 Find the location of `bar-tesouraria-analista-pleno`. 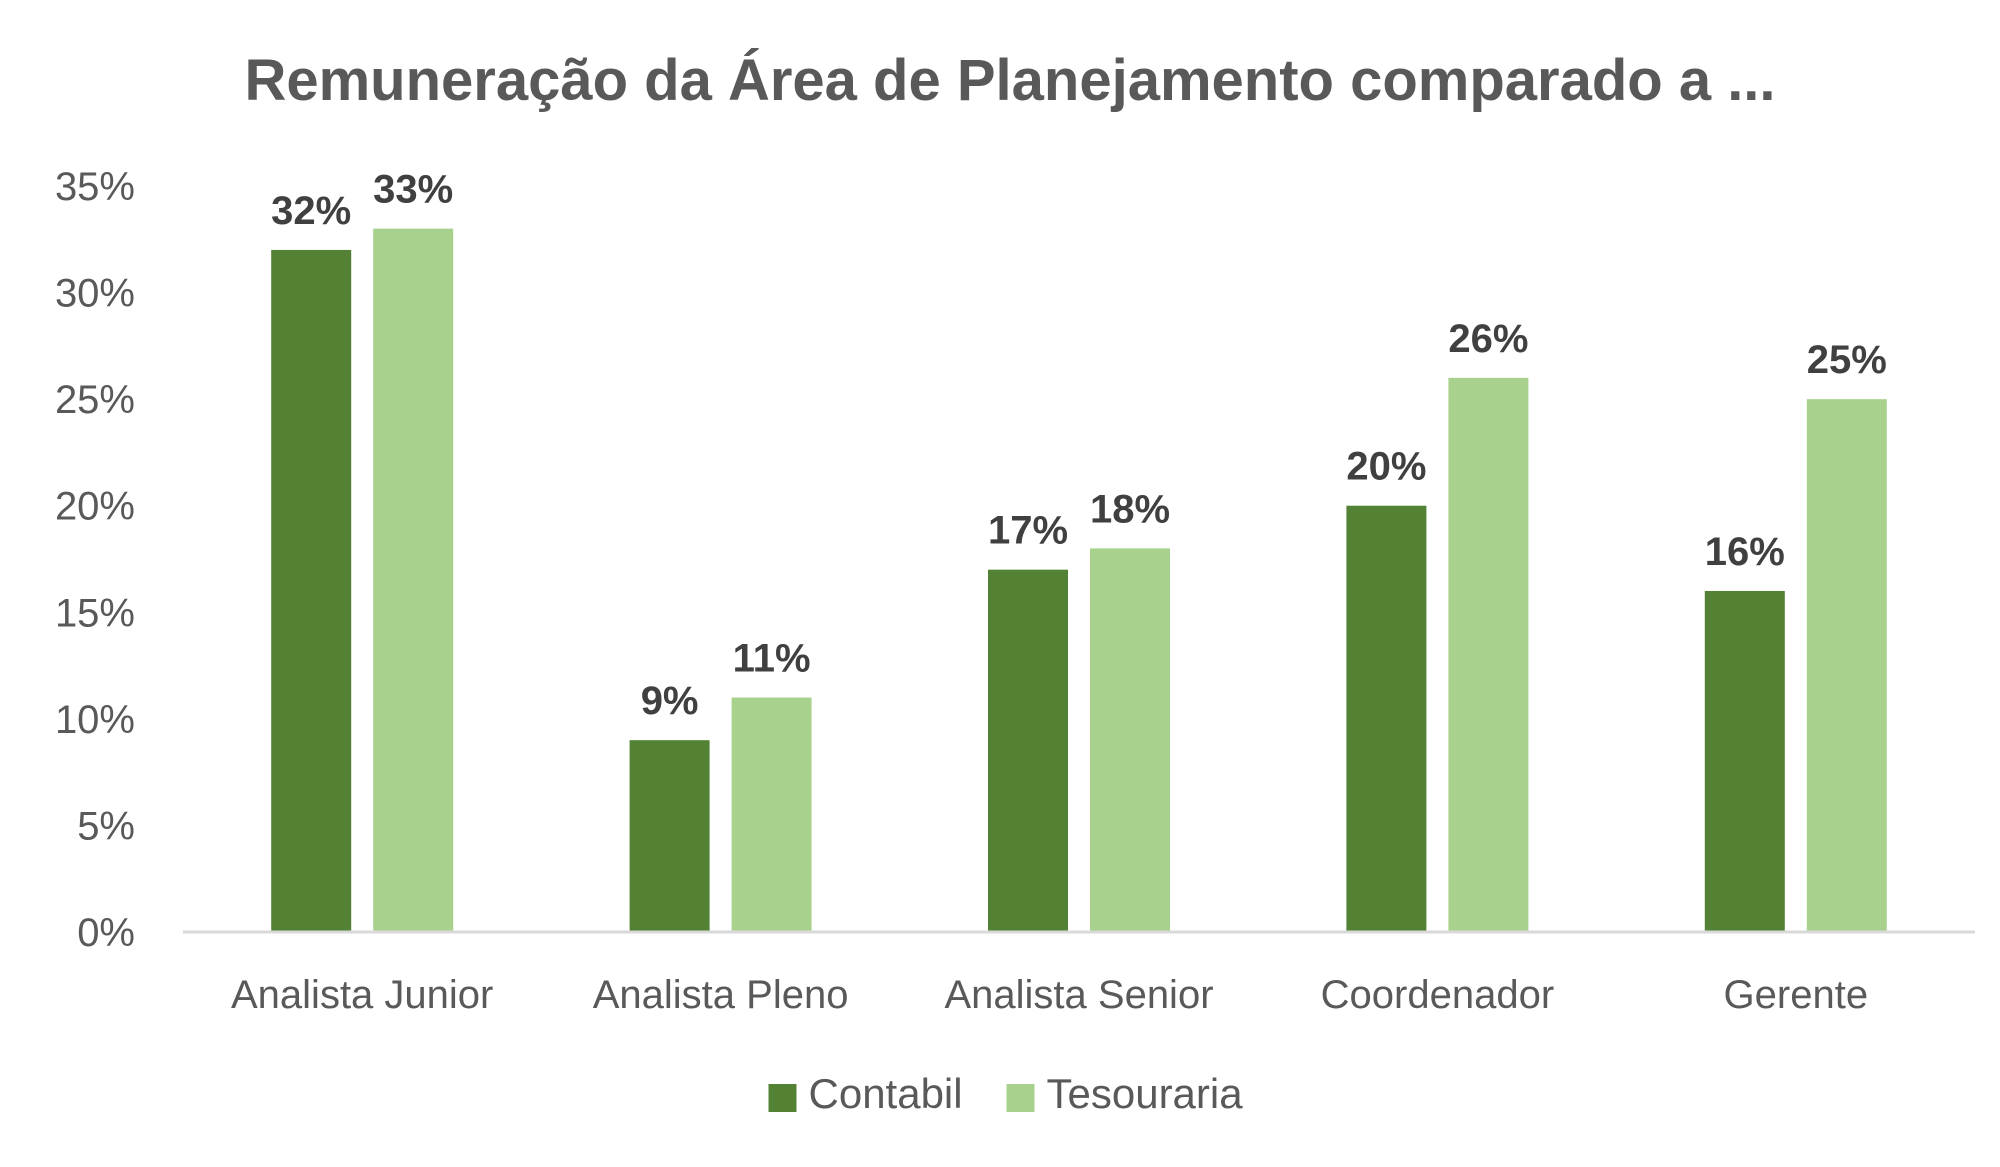

bar-tesouraria-analista-pleno is located at coordinates (771, 814).